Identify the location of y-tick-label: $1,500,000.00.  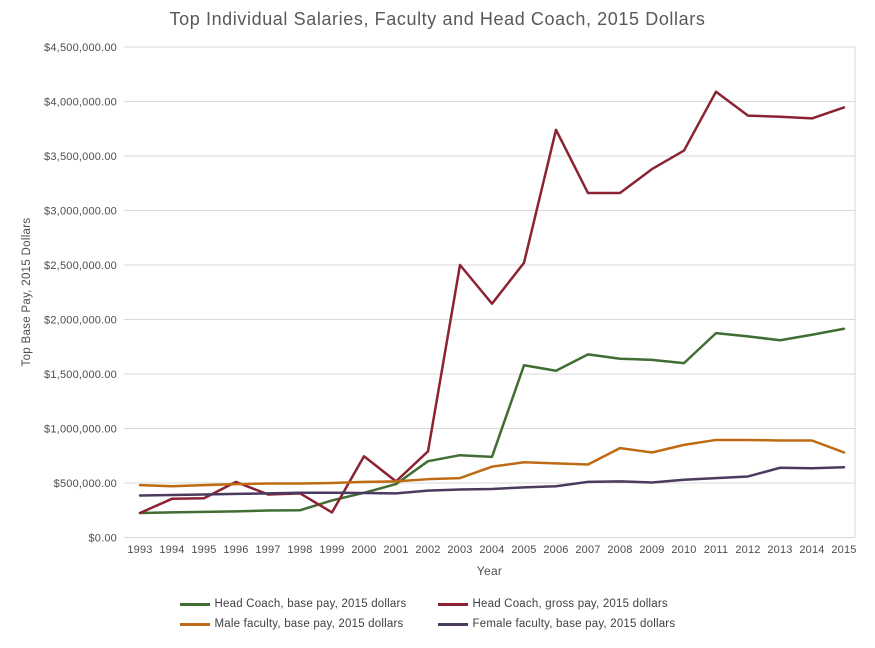
(80, 375).